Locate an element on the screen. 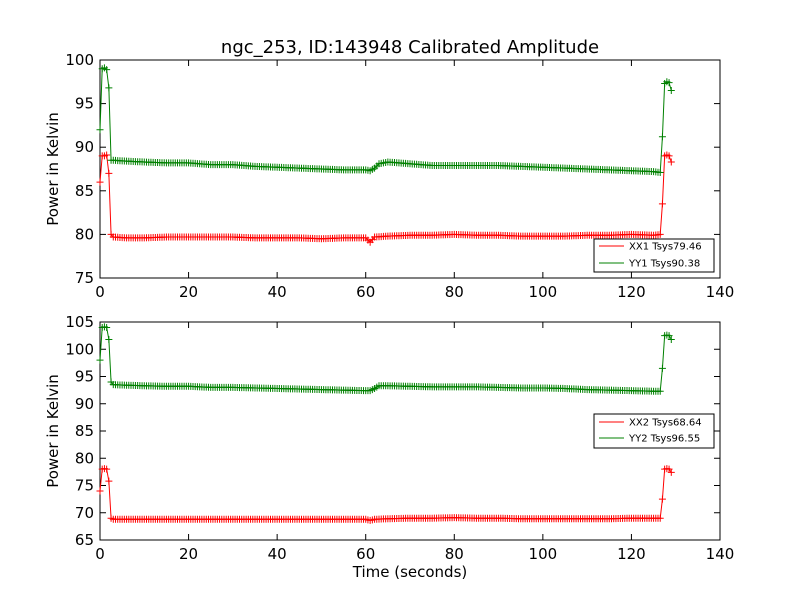 This screenshot has width=800, height=600. top-x-tick-label: 80 is located at coordinates (454, 292).